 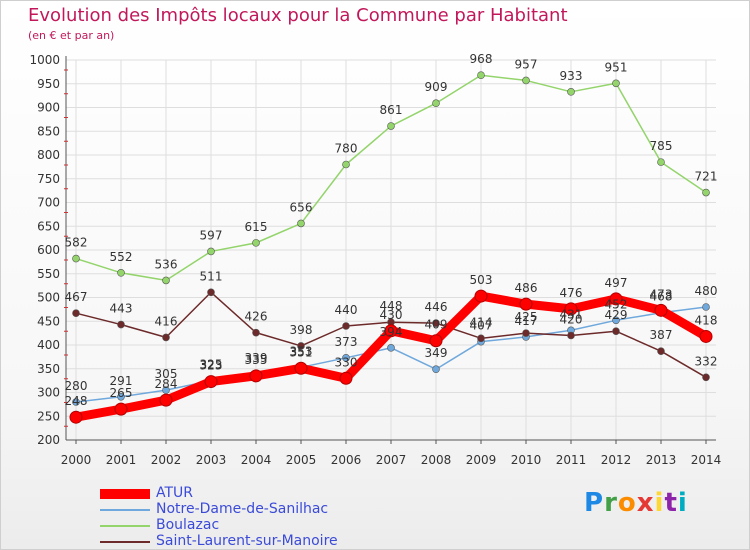 What do you see at coordinates (256, 227) in the screenshot?
I see `data-label-boulazac: 615` at bounding box center [256, 227].